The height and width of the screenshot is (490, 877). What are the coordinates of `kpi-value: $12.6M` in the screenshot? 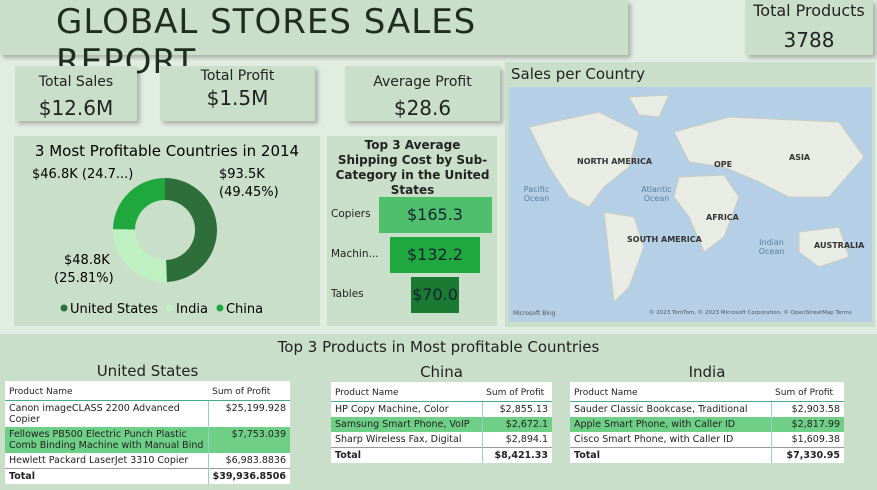 It's located at (76, 108).